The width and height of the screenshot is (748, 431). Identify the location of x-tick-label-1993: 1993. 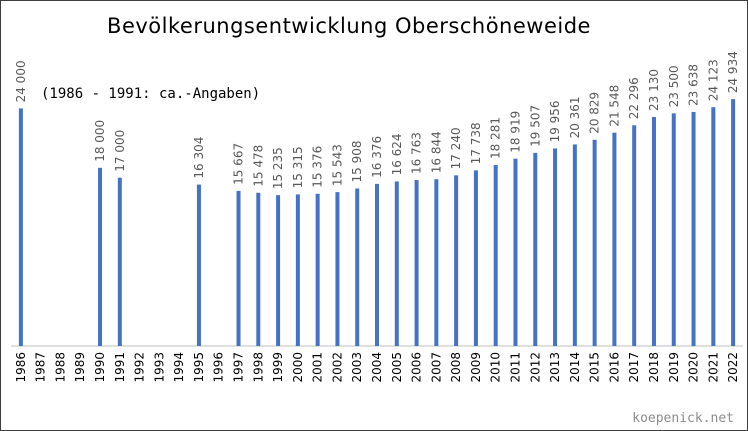
(159, 367).